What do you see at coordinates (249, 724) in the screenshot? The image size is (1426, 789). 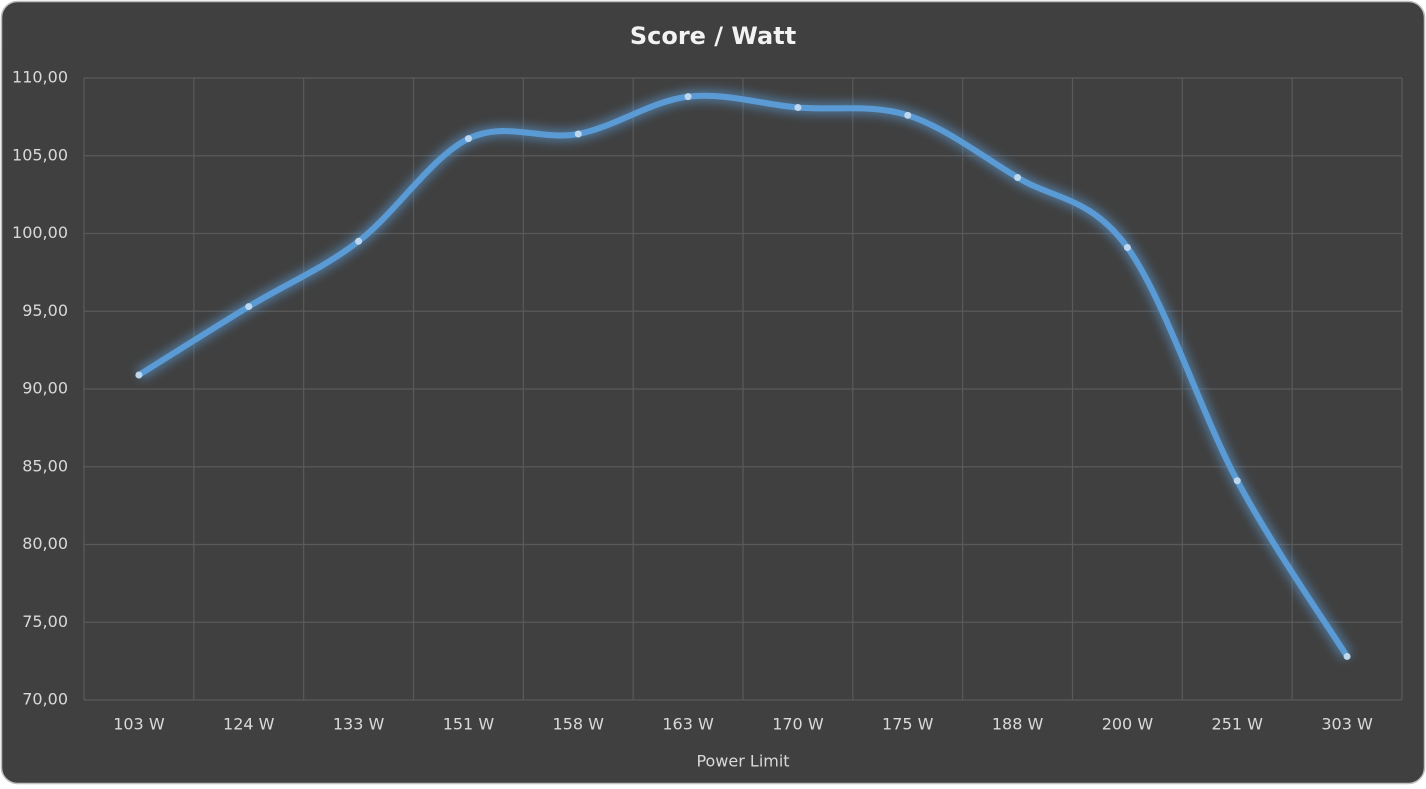 I see `x-tick-label: 124 W` at bounding box center [249, 724].